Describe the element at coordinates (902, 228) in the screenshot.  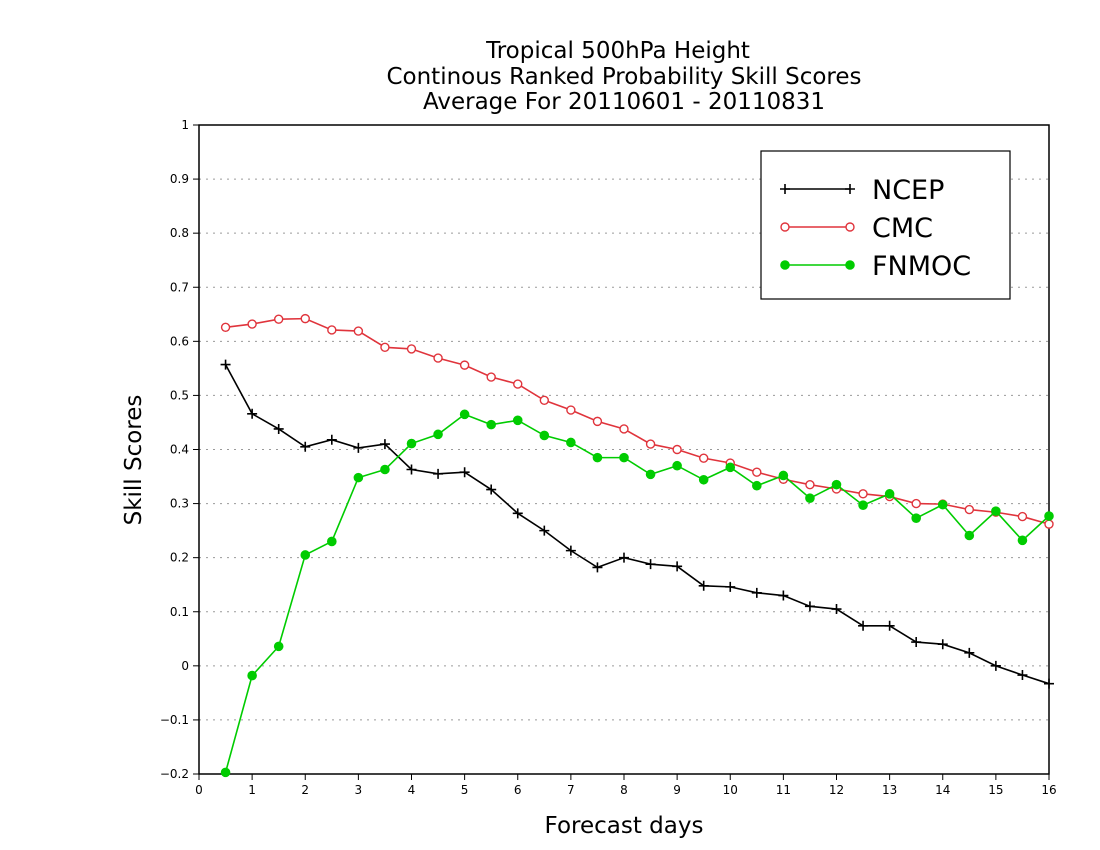
I see `legend-cmc-label: CMC` at that location.